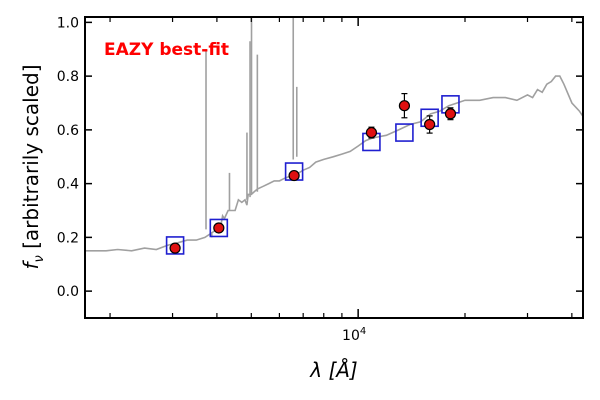 The image size is (600, 400). What do you see at coordinates (68, 77) in the screenshot?
I see `y-tick-label: 0.8` at bounding box center [68, 77].